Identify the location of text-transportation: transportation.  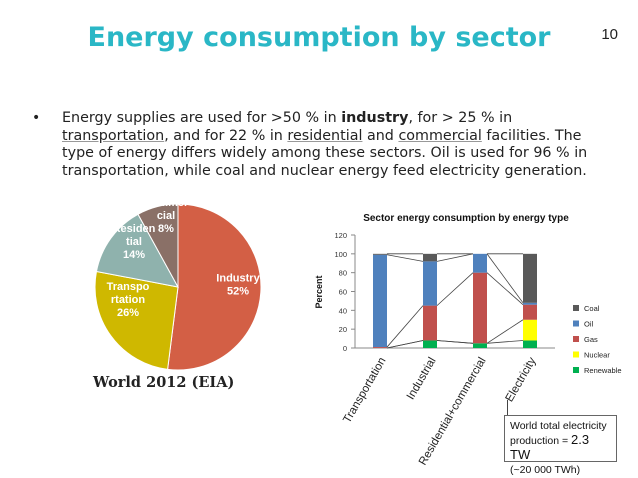
(113, 135).